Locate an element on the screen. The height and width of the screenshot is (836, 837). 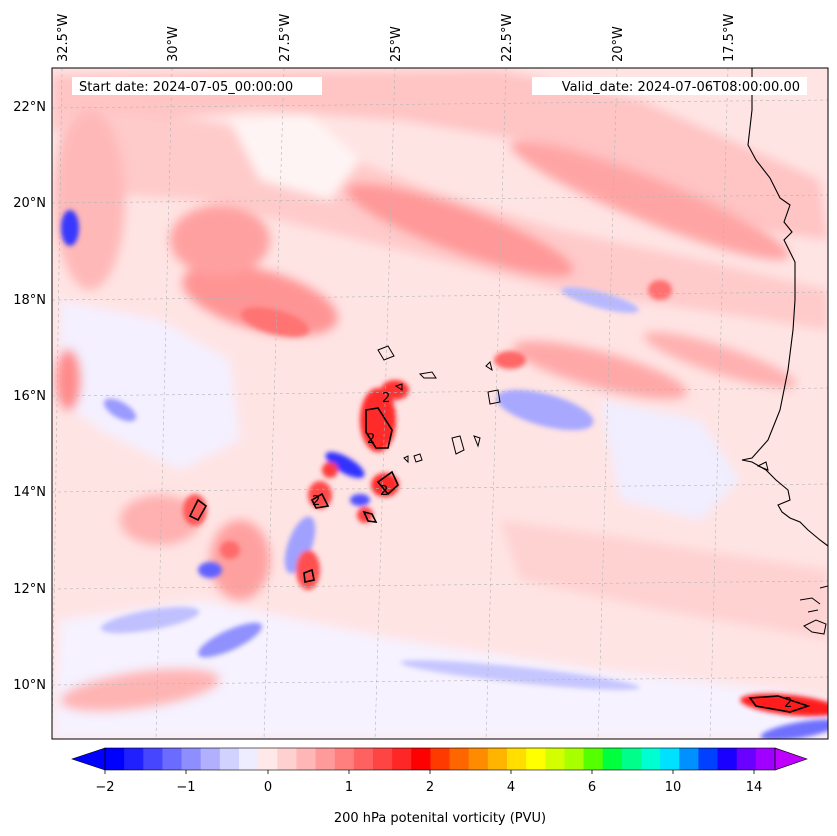
lat-label-14n: 14°N is located at coordinates (29, 492).